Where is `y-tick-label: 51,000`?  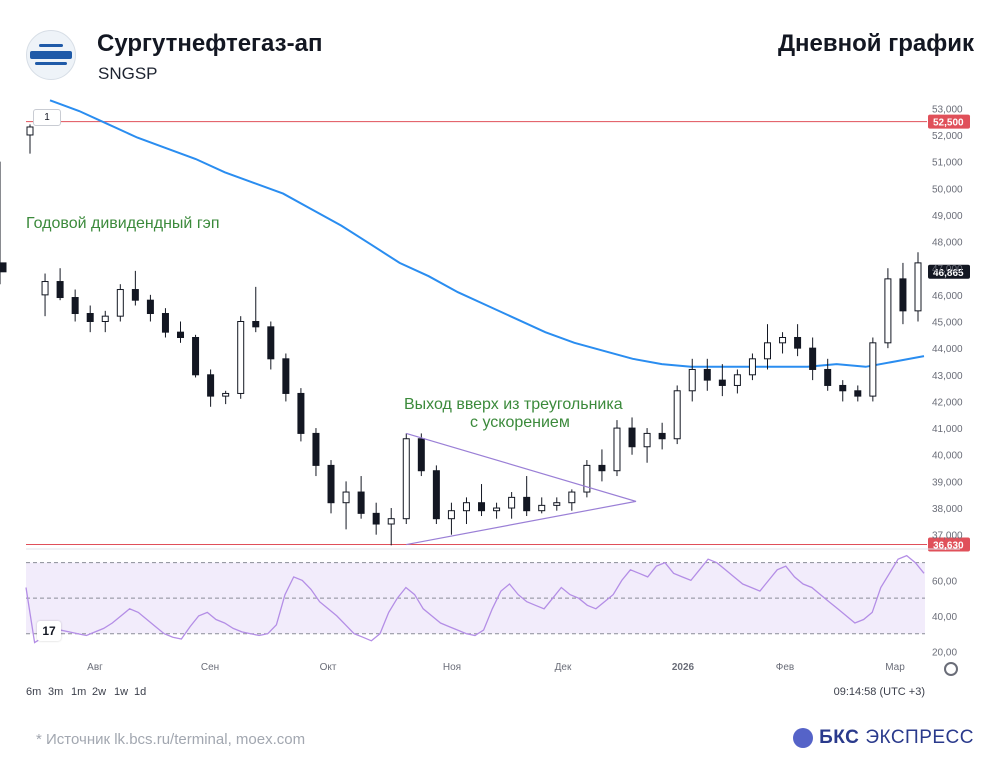
y-tick-label: 51,000 is located at coordinates (947, 163).